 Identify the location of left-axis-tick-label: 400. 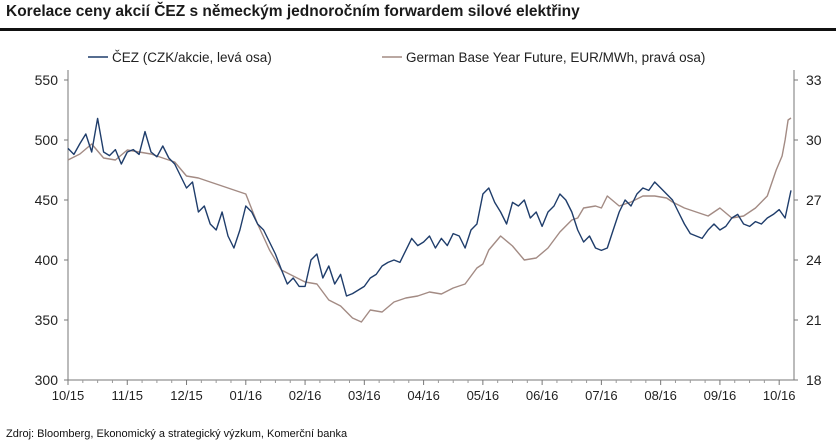
(47, 260).